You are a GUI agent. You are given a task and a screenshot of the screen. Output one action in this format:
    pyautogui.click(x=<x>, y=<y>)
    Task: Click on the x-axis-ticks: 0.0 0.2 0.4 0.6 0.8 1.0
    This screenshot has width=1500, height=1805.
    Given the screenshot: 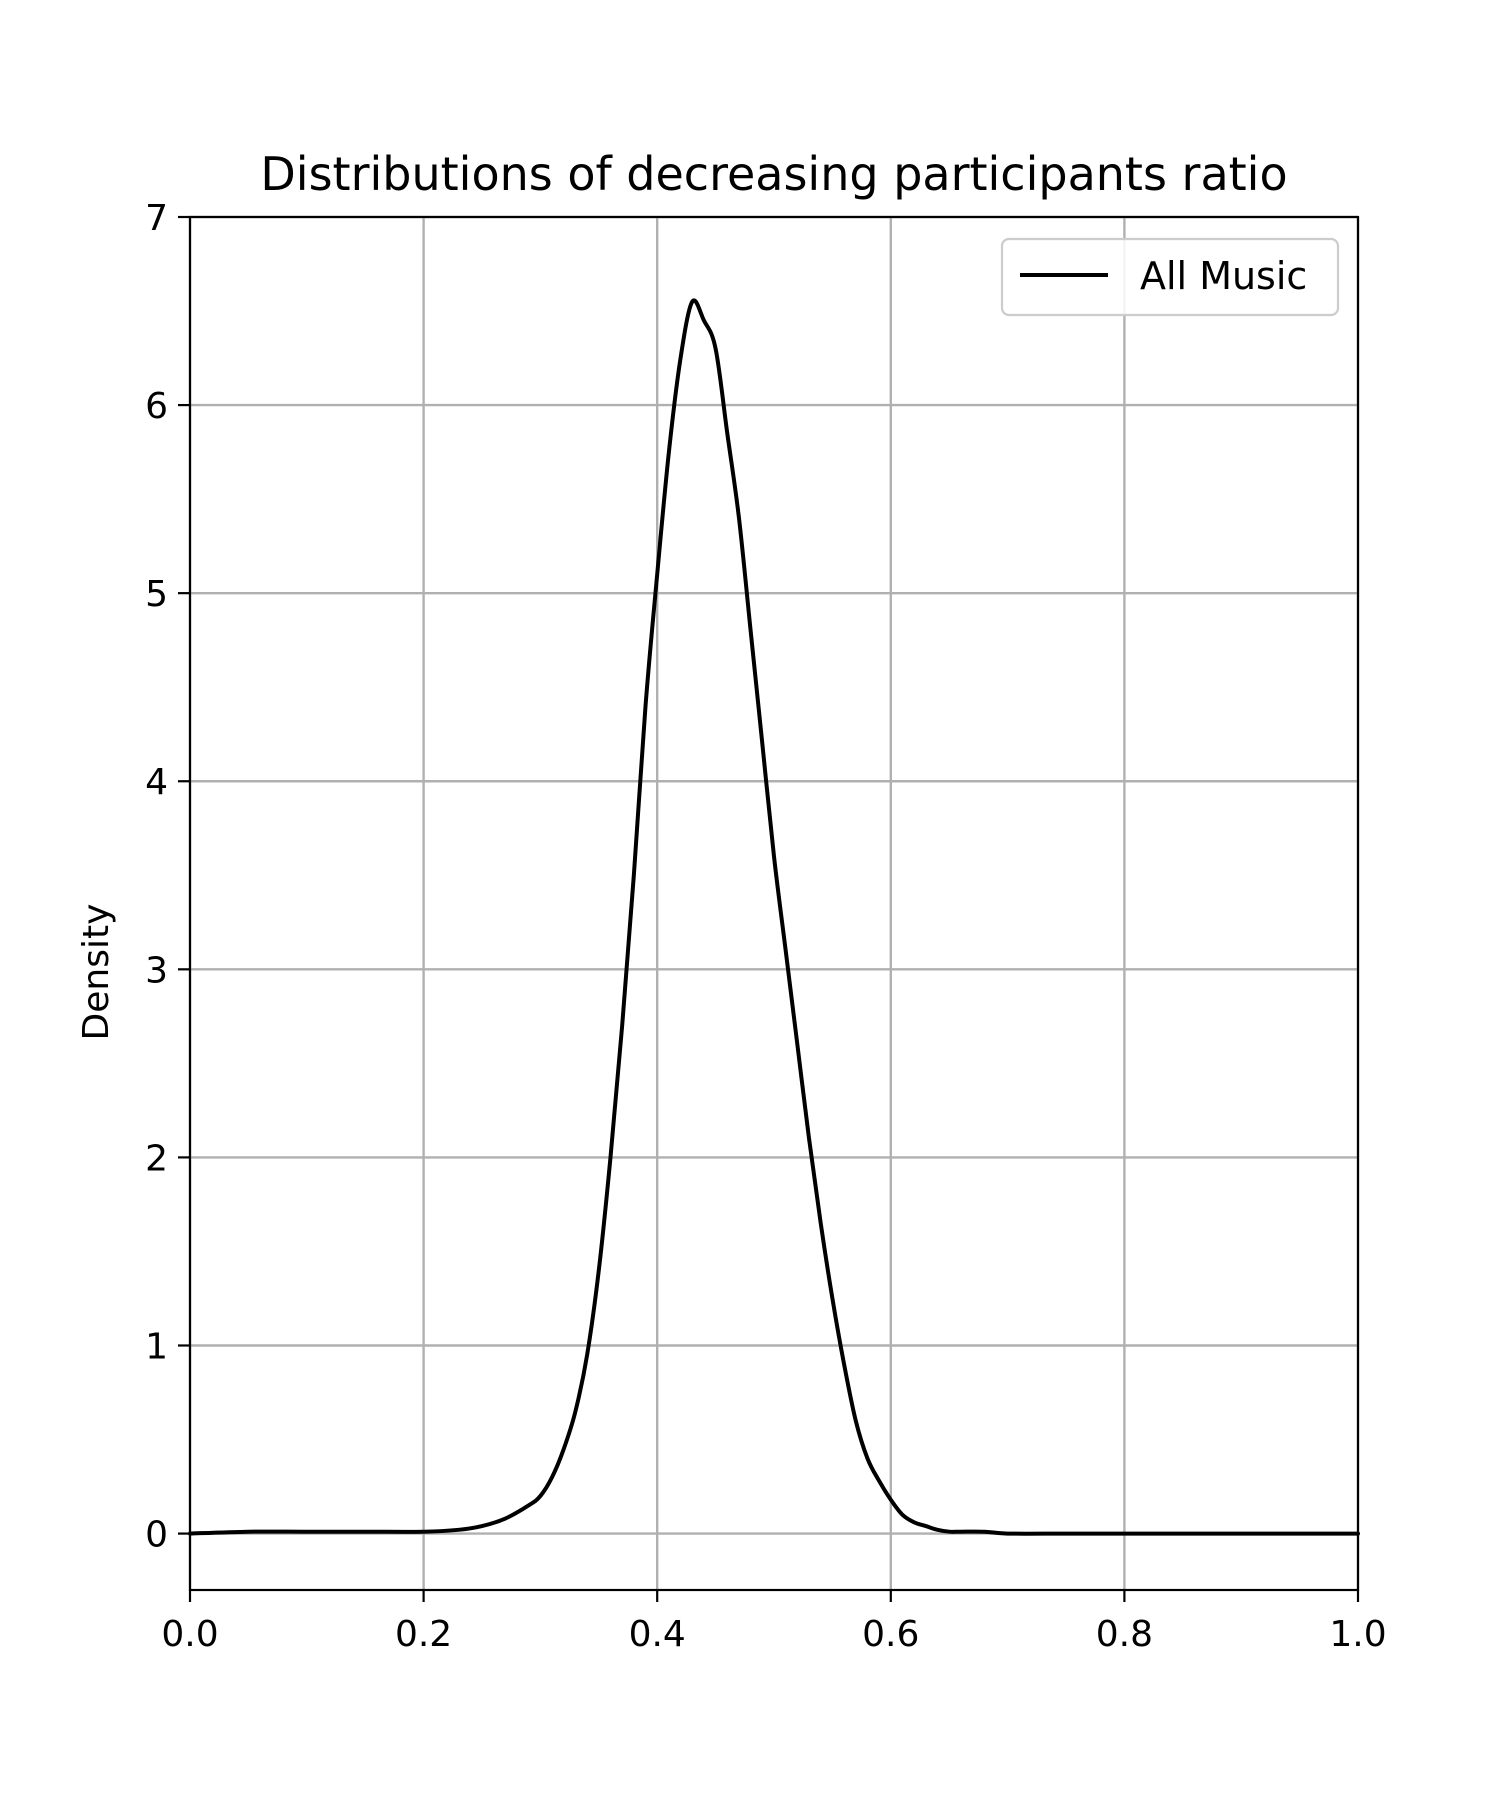 What is the action you would take?
    pyautogui.click(x=774, y=1622)
    